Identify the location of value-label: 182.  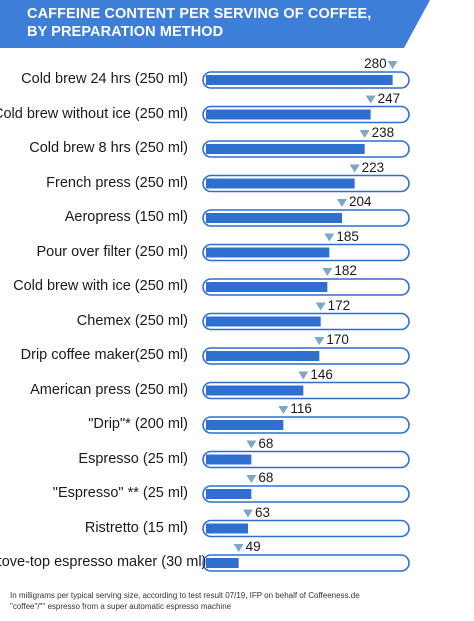
(345, 270).